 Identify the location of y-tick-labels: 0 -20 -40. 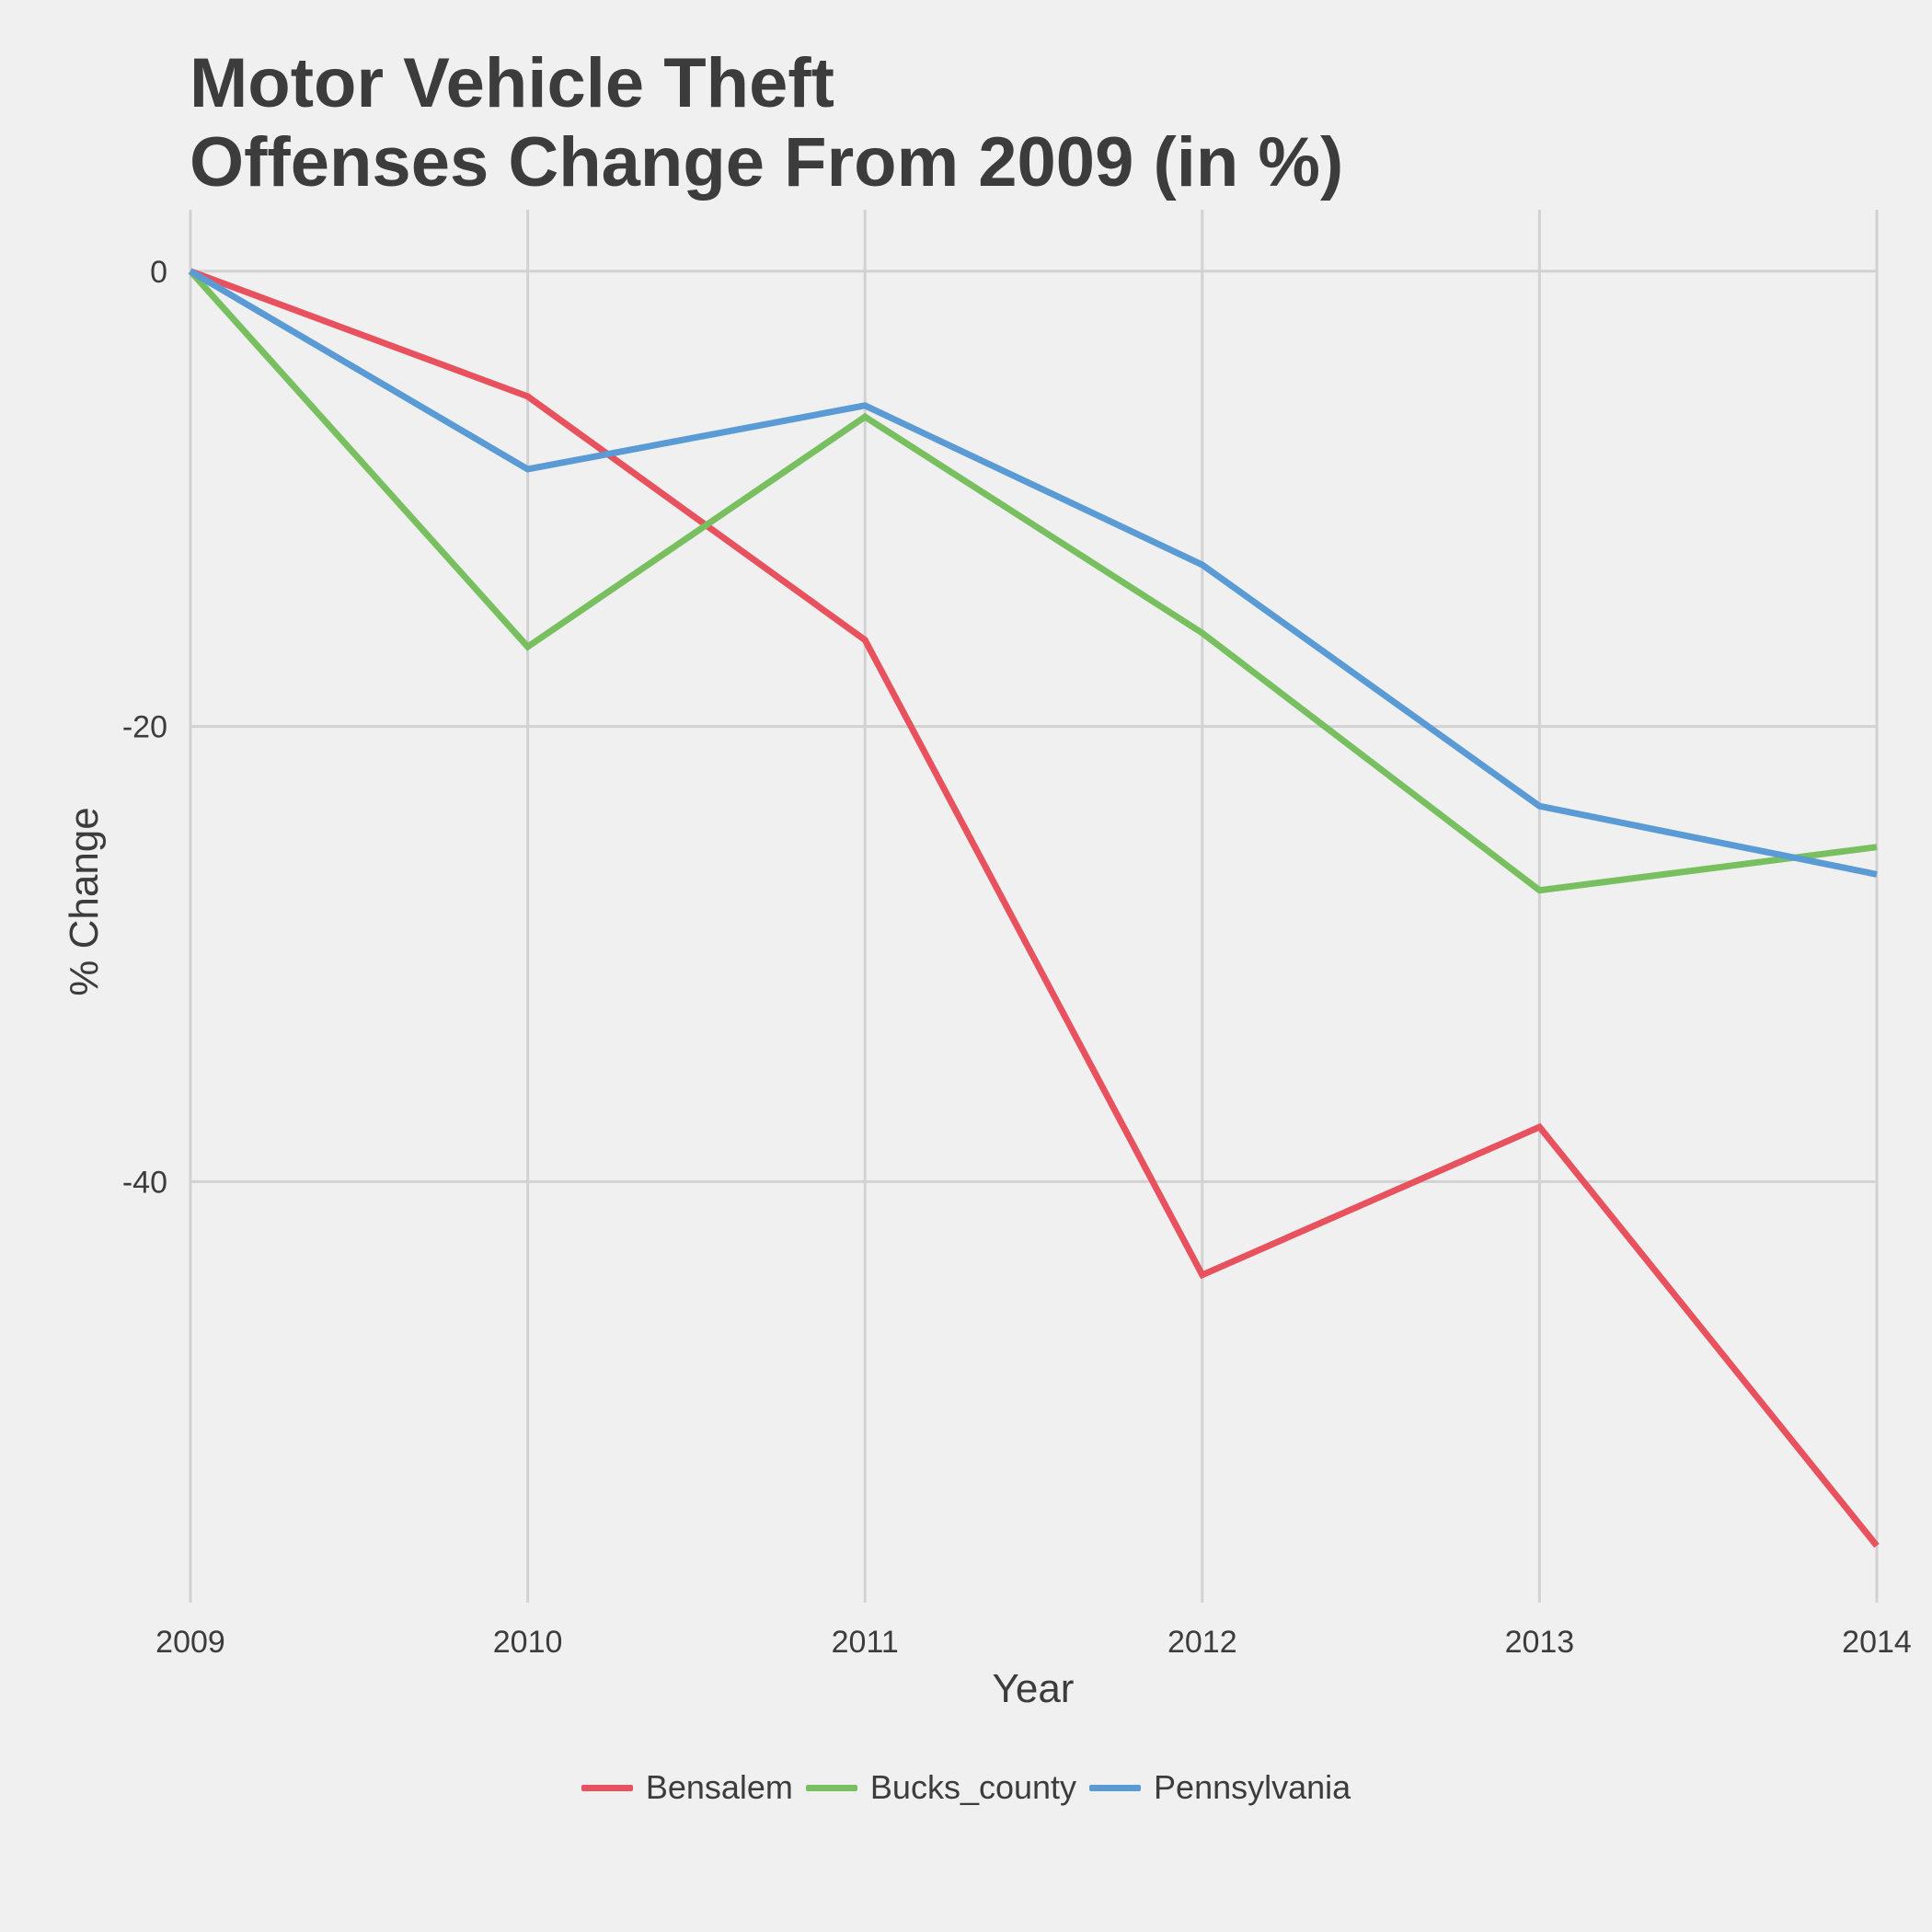
(144, 728).